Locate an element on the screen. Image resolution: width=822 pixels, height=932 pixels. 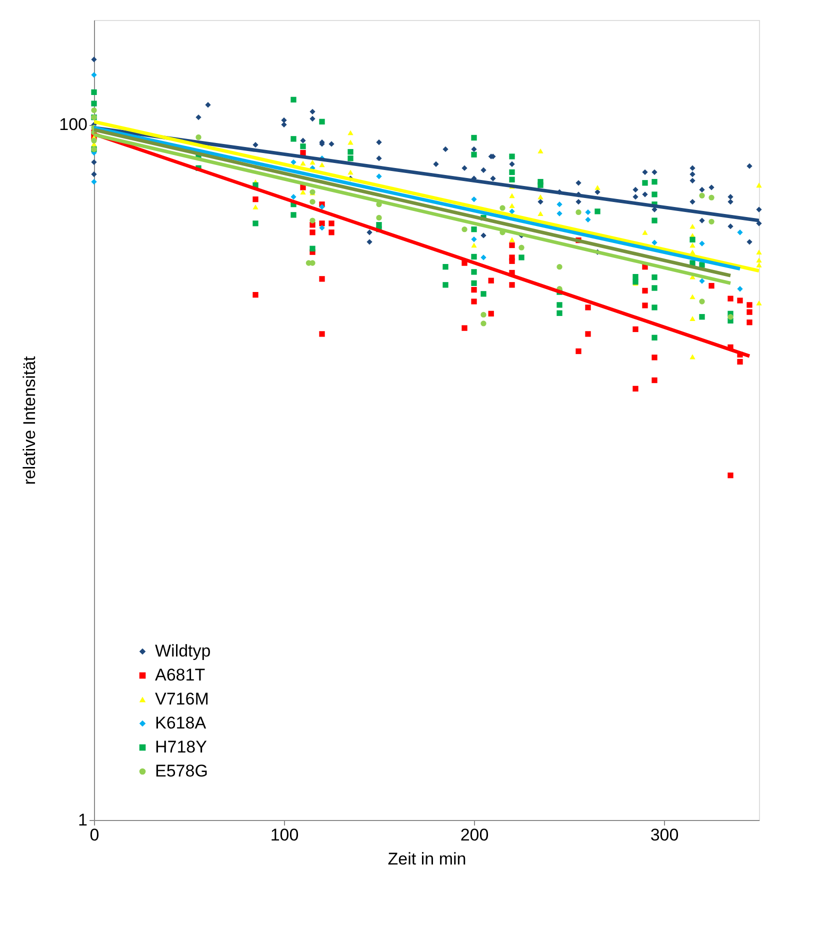
x-axis-title: Zeit in min is located at coordinates (427, 859).